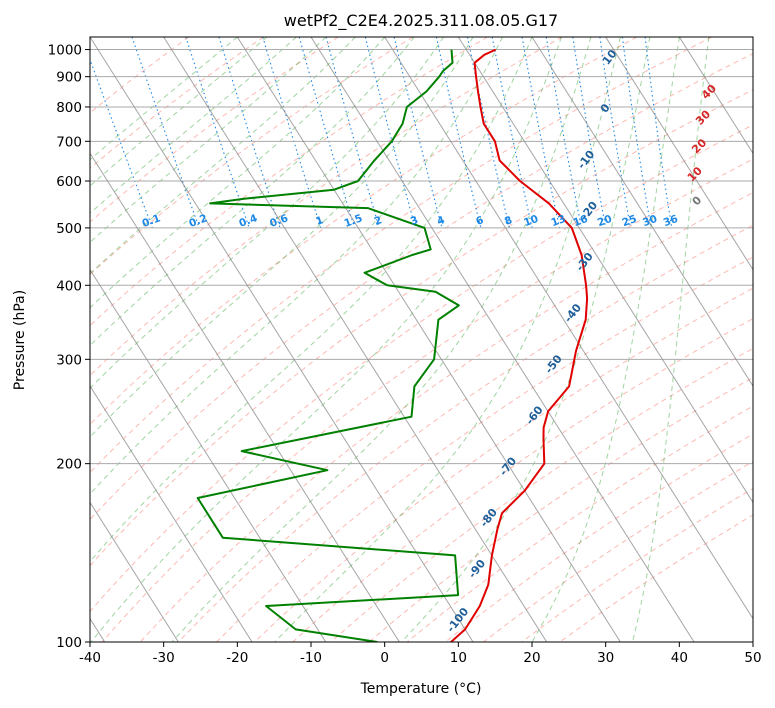 Image resolution: width=775 pixels, height=708 pixels. Describe the element at coordinates (508, 221) in the screenshot. I see `mixing-ratio-label: 8` at that location.